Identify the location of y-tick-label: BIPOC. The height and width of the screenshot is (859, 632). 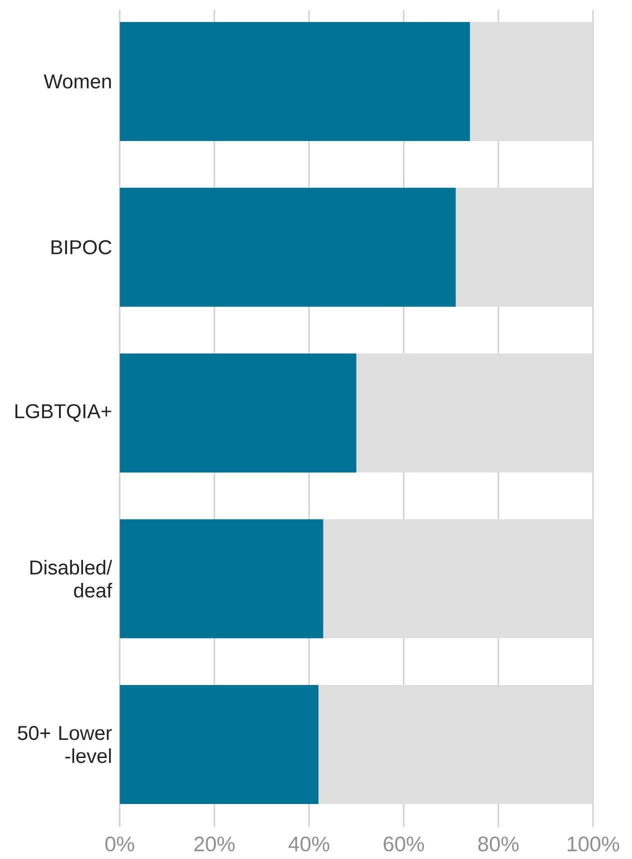
(82, 247).